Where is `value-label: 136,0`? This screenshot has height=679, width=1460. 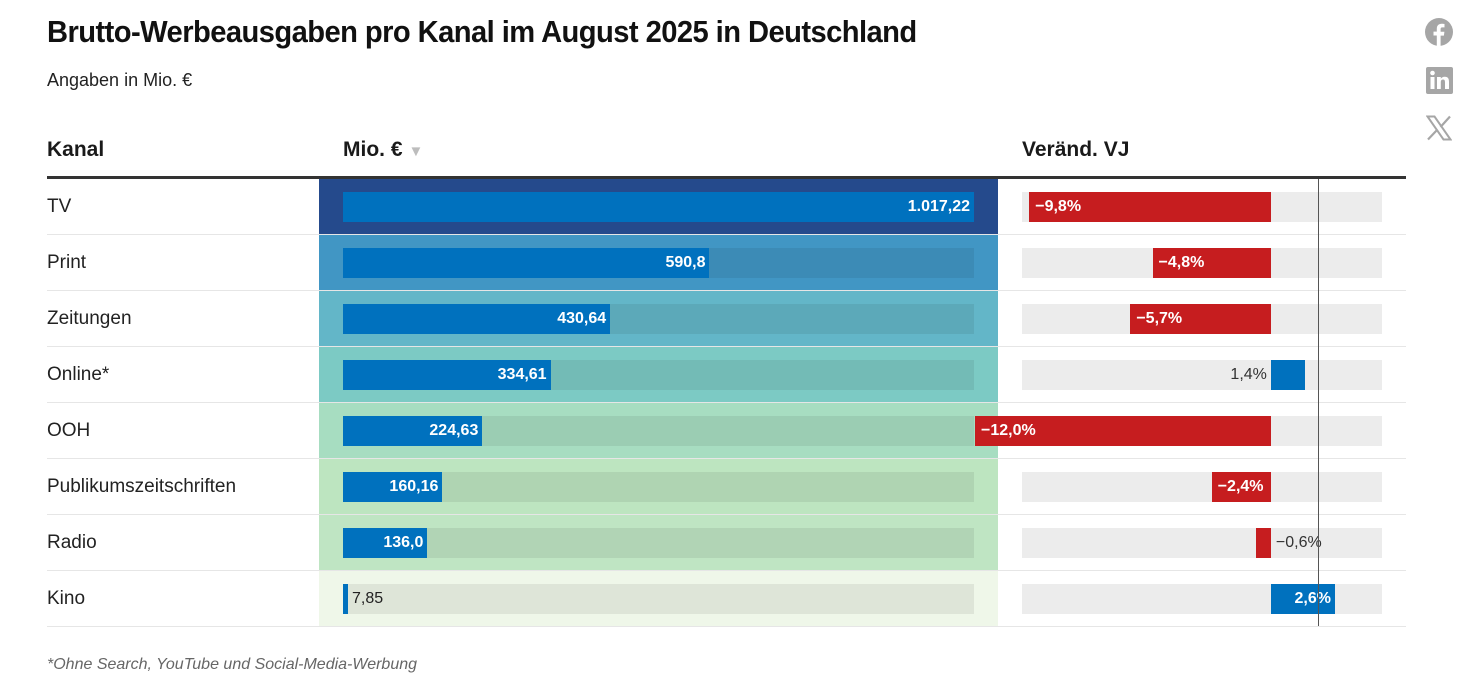
value-label: 136,0 is located at coordinates (403, 542).